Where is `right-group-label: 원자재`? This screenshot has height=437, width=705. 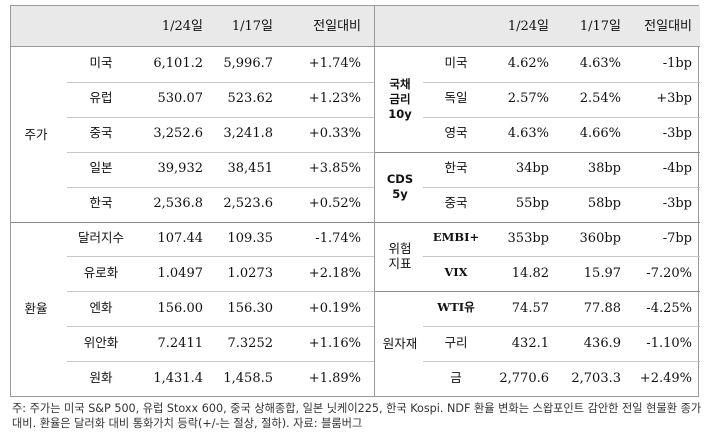
right-group-label: 원자재 is located at coordinates (400, 344).